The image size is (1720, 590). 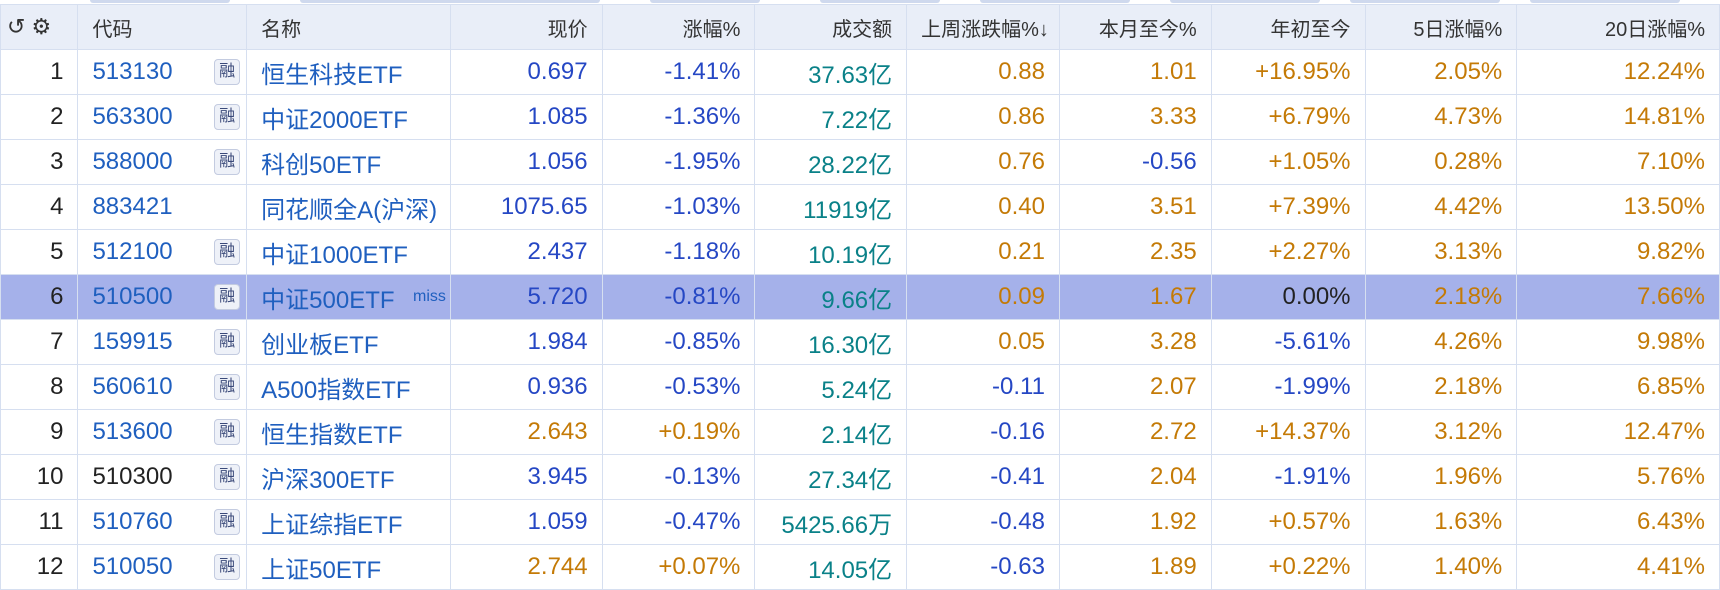 What do you see at coordinates (1135, 297) in the screenshot?
I see `cell-mtd: 1.67` at bounding box center [1135, 297].